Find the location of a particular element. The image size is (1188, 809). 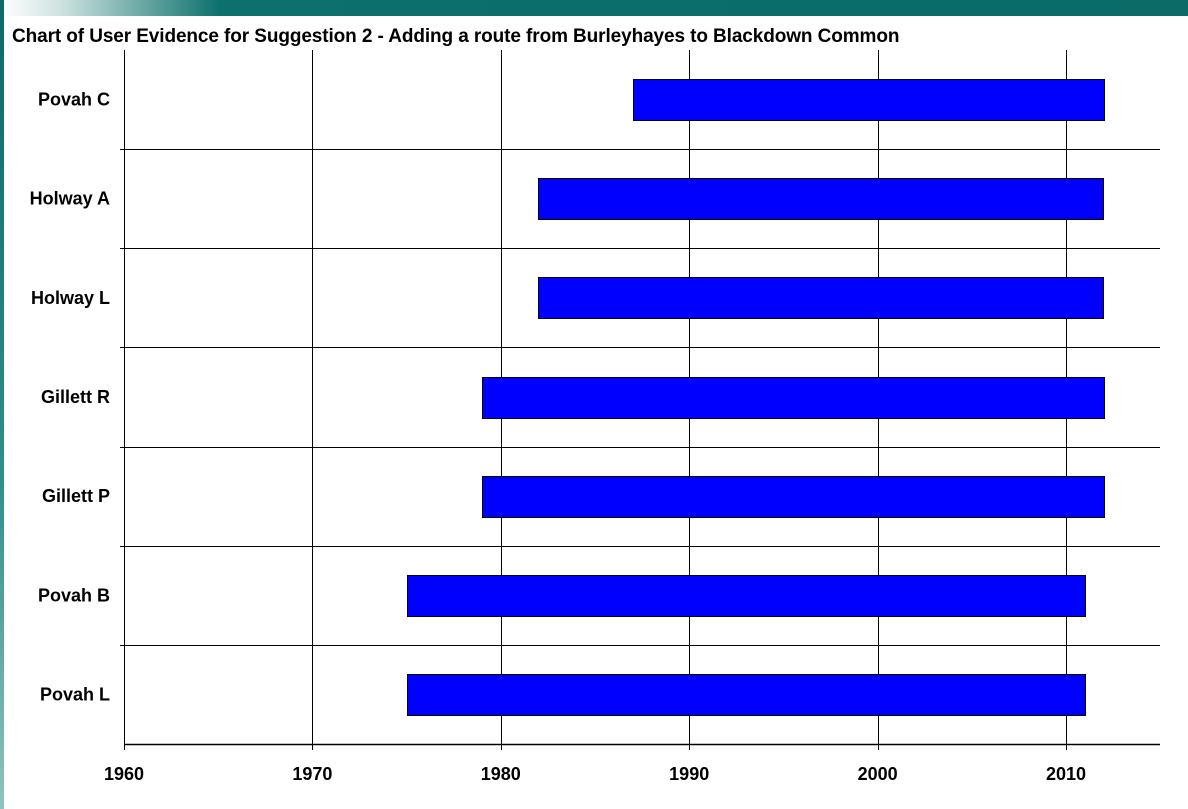

category-label: Gillett R is located at coordinates (75, 397).